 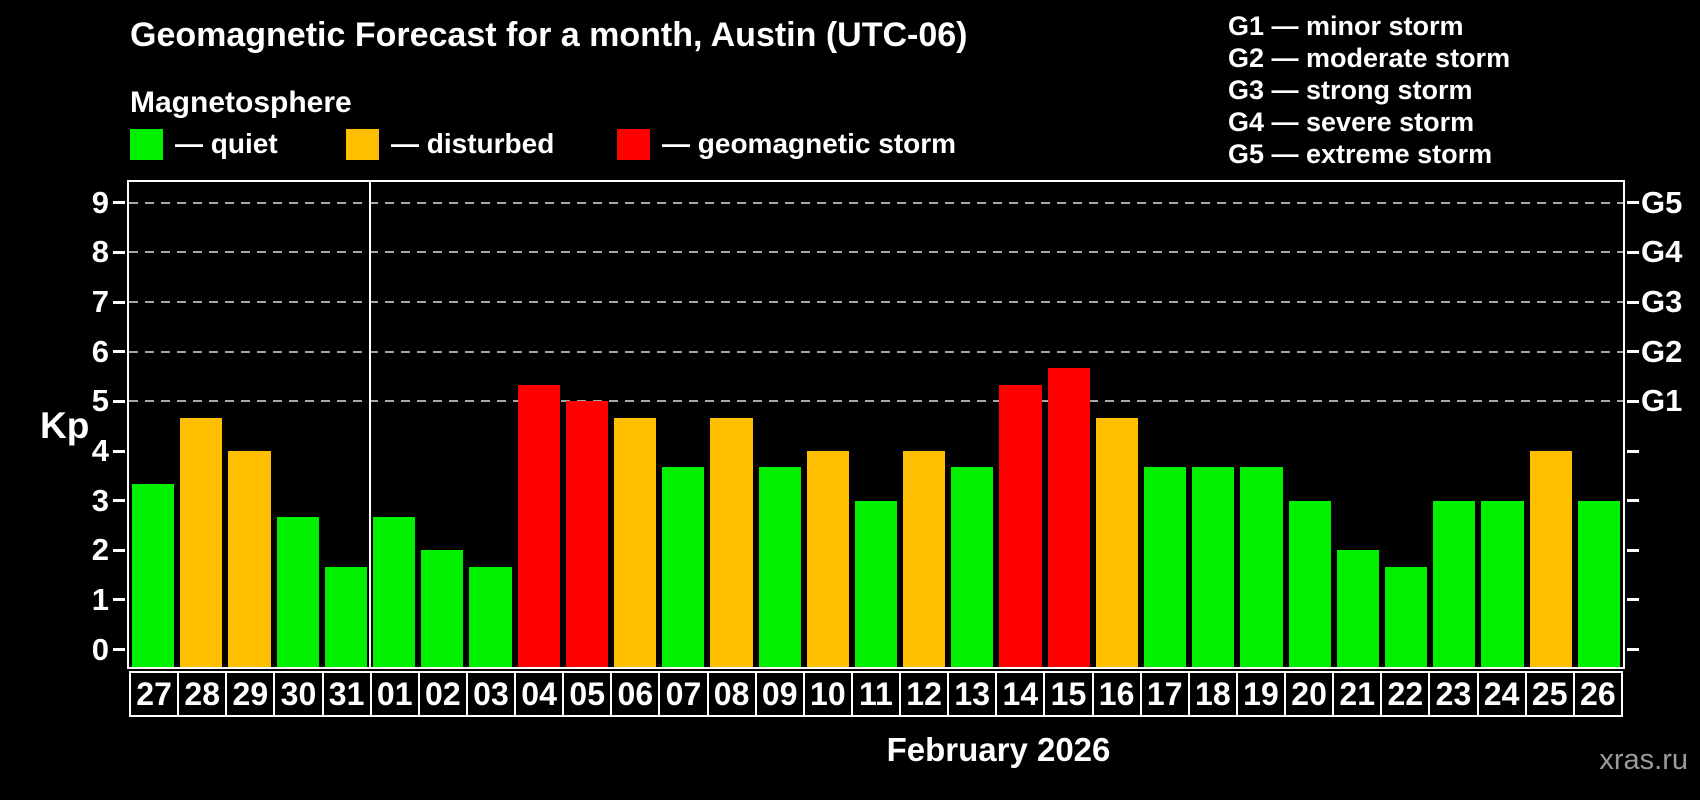 I want to click on y-axis-label-2: 2, so click(x=100, y=550).